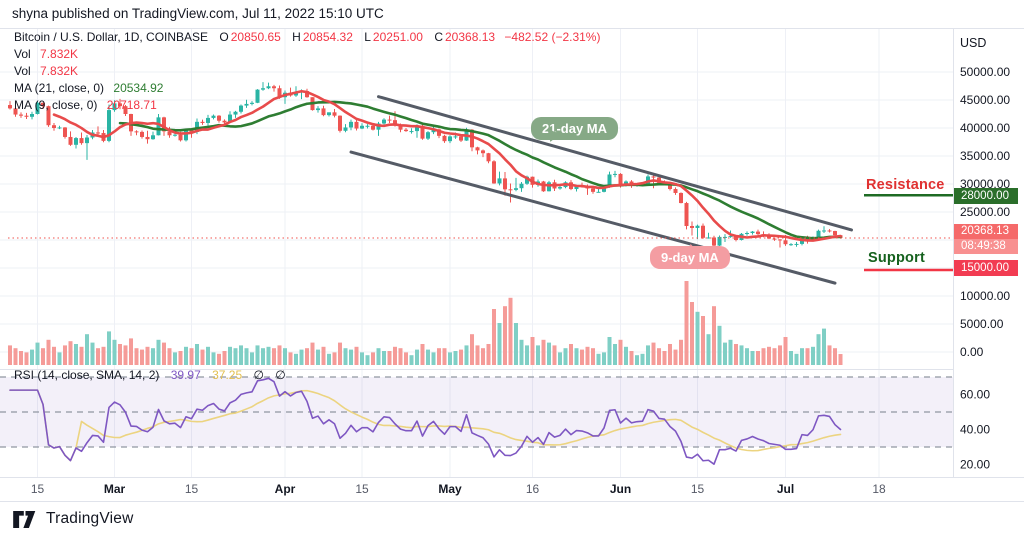  Describe the element at coordinates (575, 128) in the screenshot. I see `ma21-callout-bubble: 21-day MA` at that location.